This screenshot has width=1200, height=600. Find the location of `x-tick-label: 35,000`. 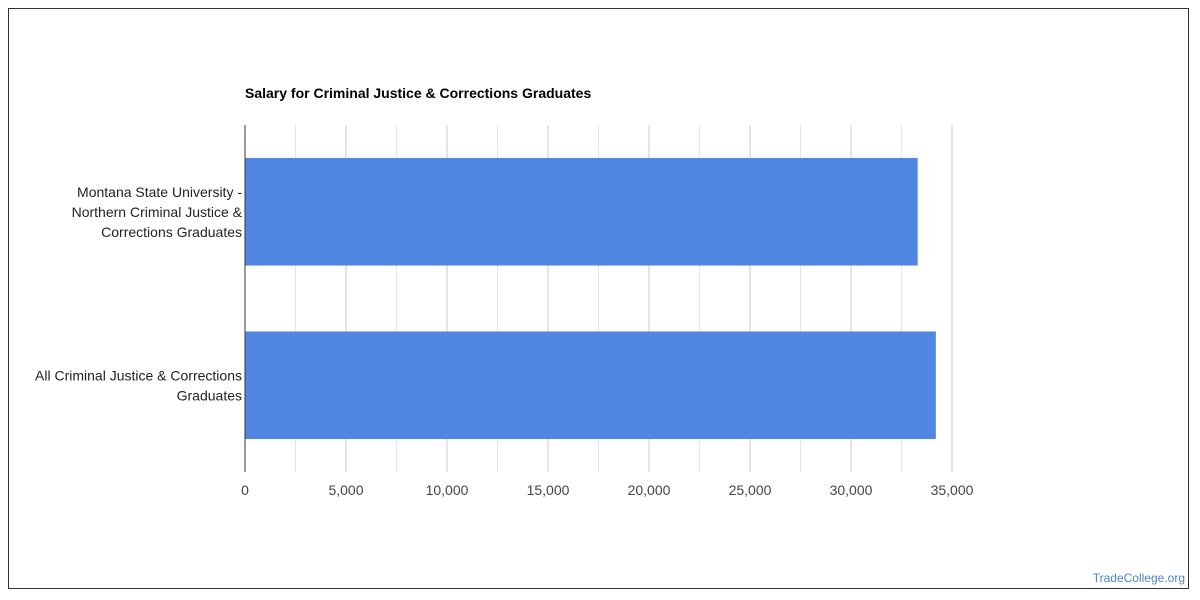

x-tick-label: 35,000 is located at coordinates (952, 490).